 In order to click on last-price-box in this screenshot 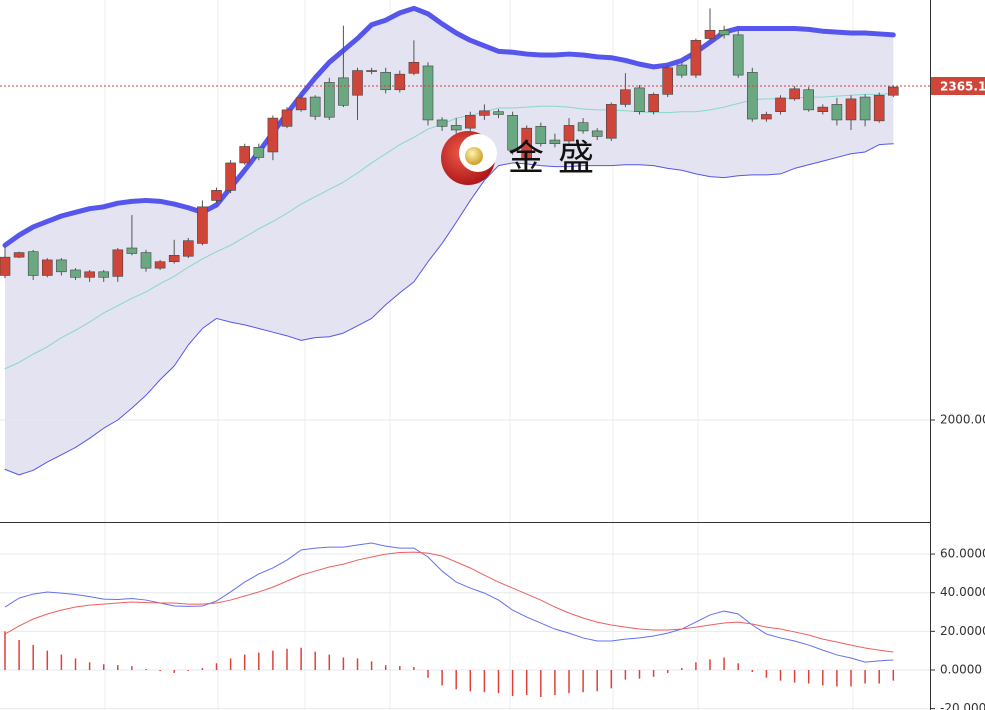, I will do `click(958, 85)`.